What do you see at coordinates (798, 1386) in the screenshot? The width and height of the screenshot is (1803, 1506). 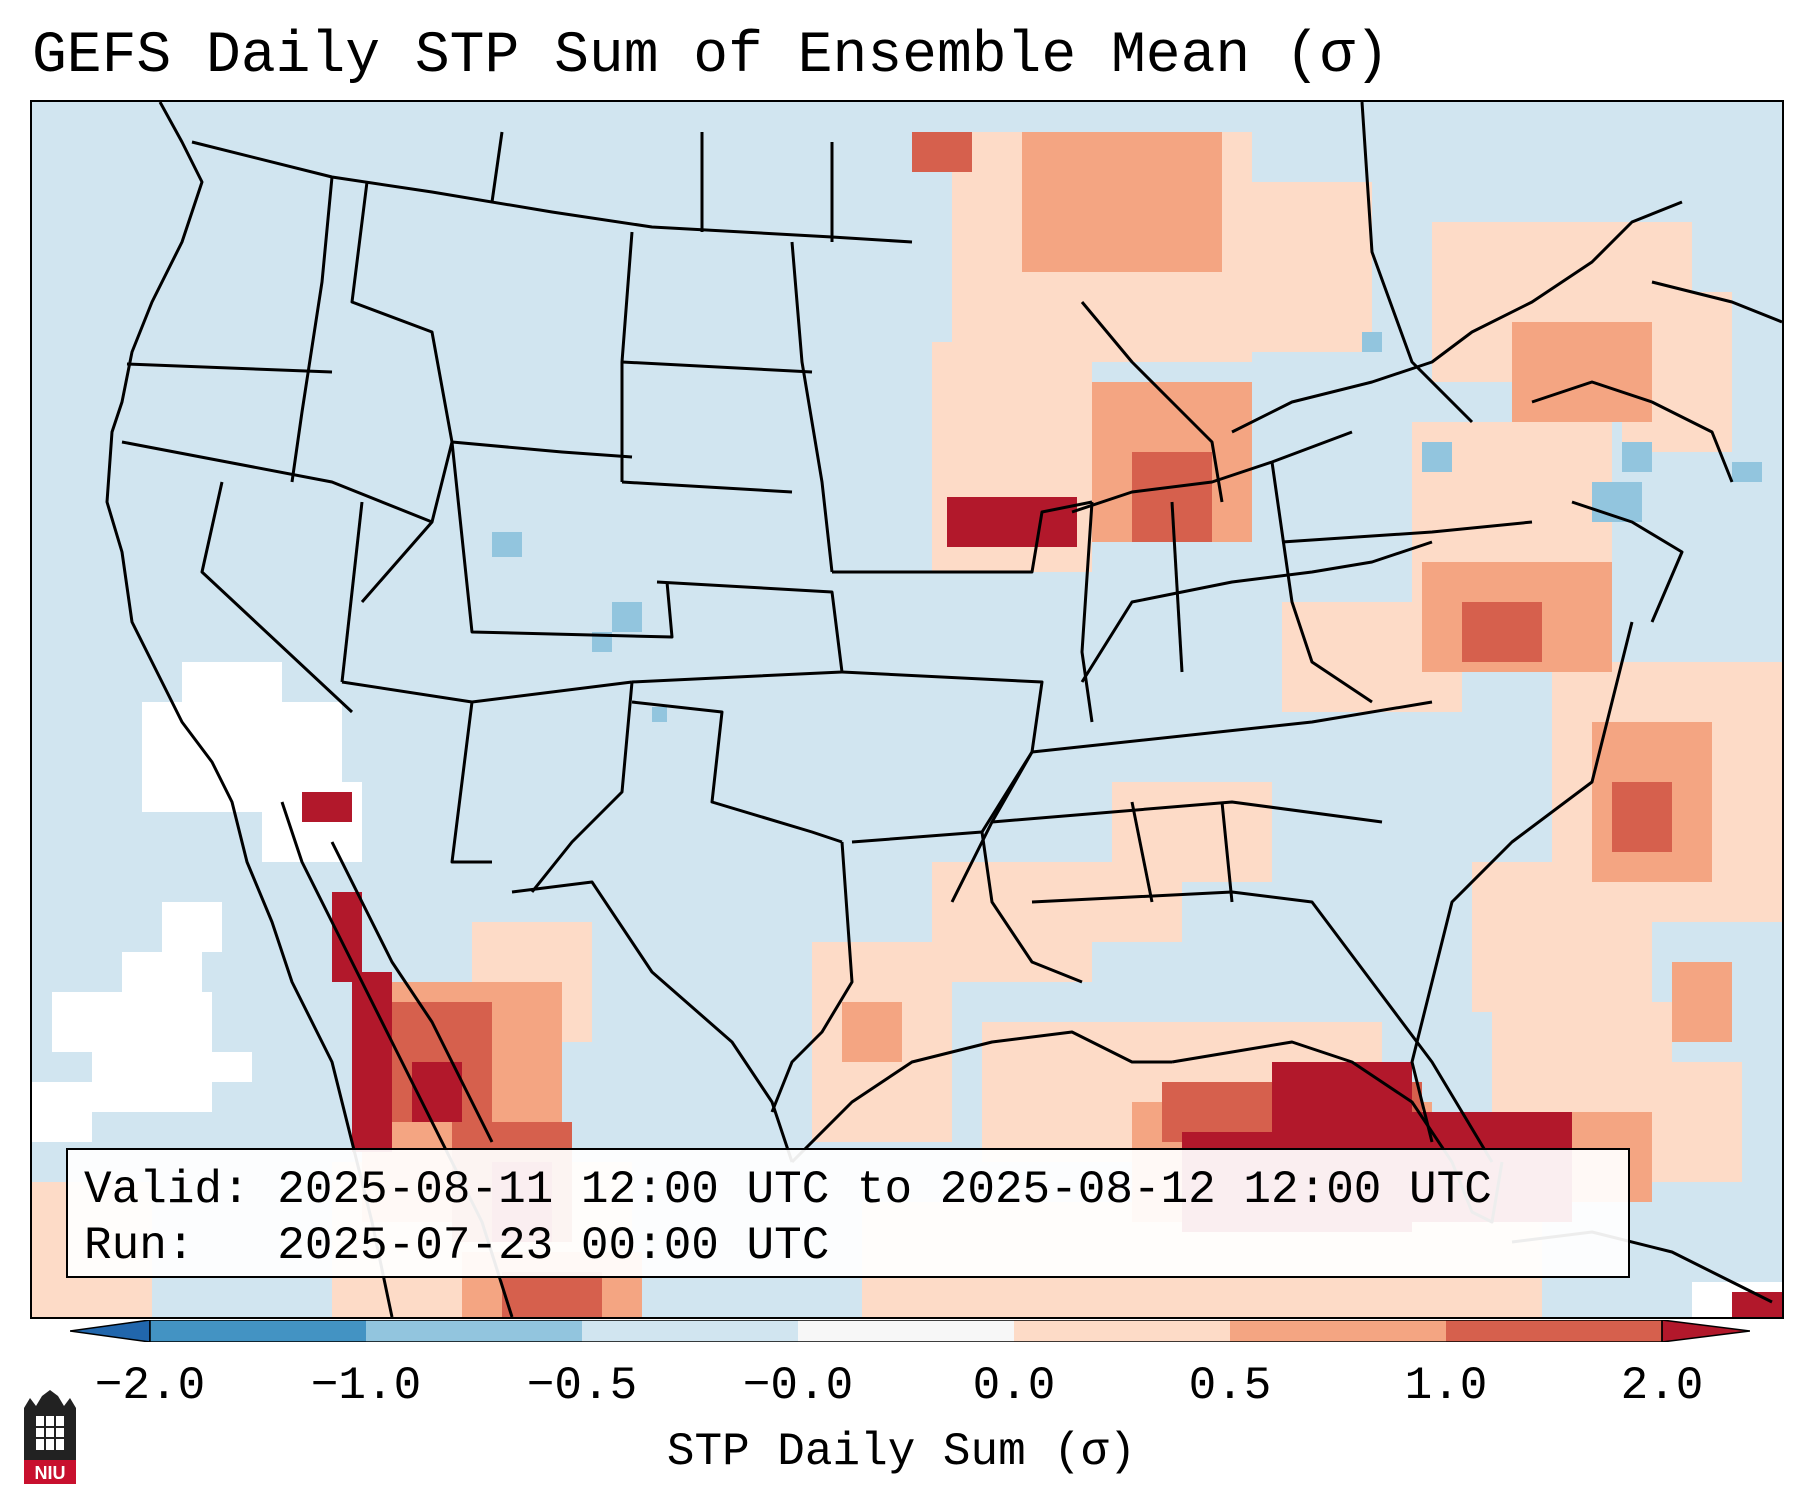 I see `colorbar-tick-label: −0.0` at bounding box center [798, 1386].